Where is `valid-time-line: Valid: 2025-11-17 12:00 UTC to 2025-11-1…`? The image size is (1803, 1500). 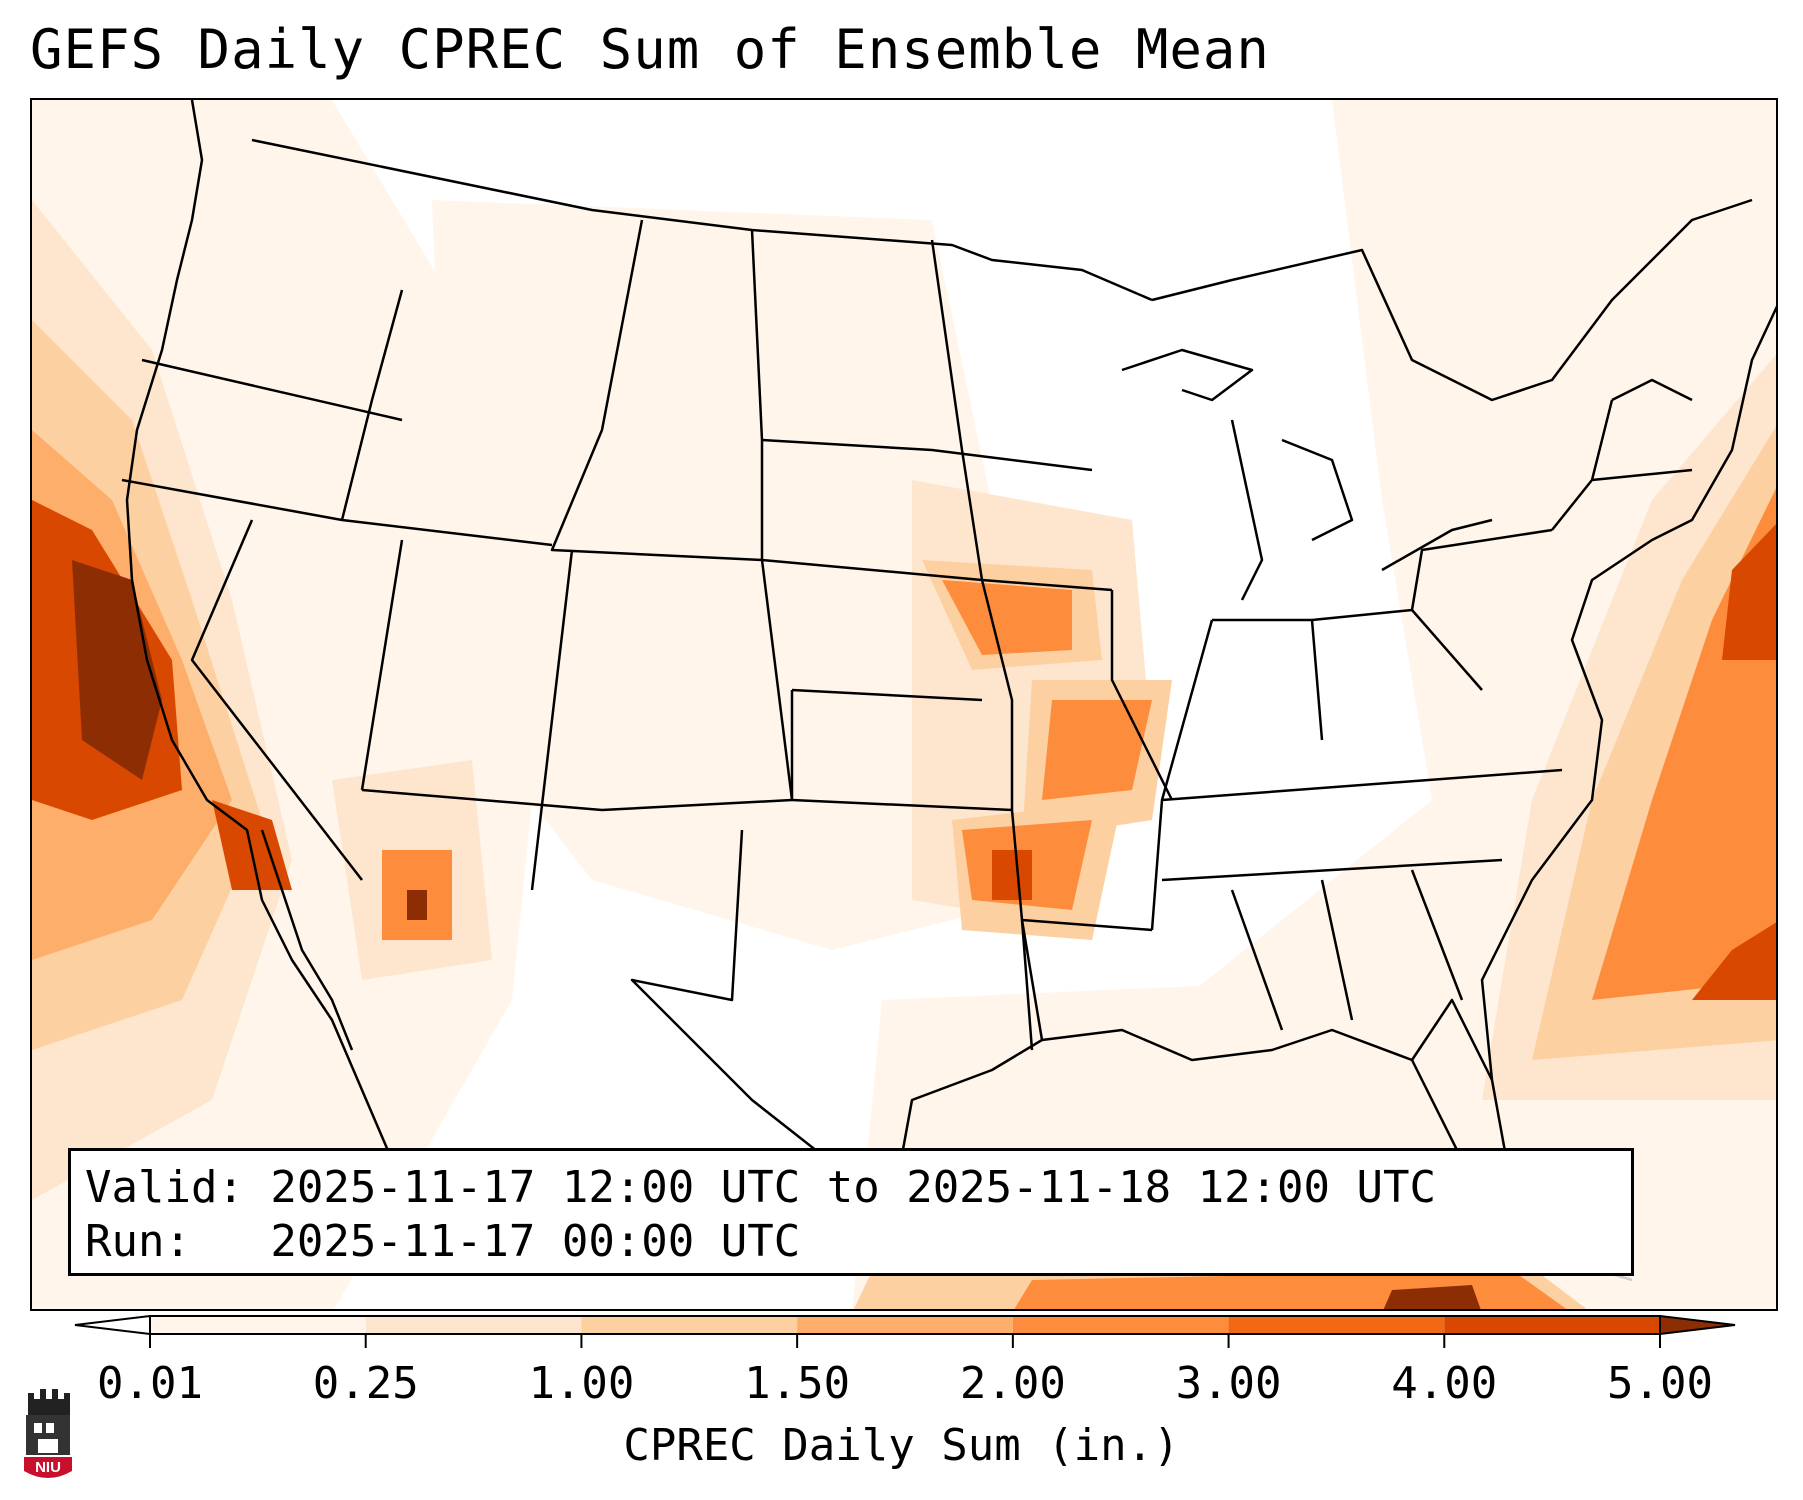
valid-time-line: Valid: 2025-11-17 12:00 UTC to 2025-11-1… is located at coordinates (761, 1187).